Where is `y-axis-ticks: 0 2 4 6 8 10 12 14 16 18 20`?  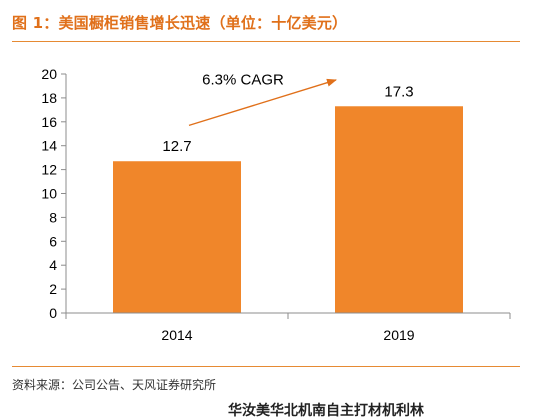 y-axis-ticks: 0 2 4 6 8 10 12 14 16 18 20 is located at coordinates (54, 193).